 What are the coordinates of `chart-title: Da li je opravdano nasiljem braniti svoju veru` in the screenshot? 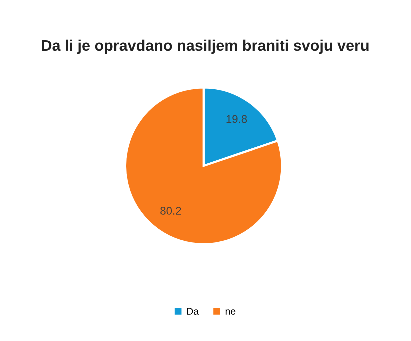 It's located at (205, 47).